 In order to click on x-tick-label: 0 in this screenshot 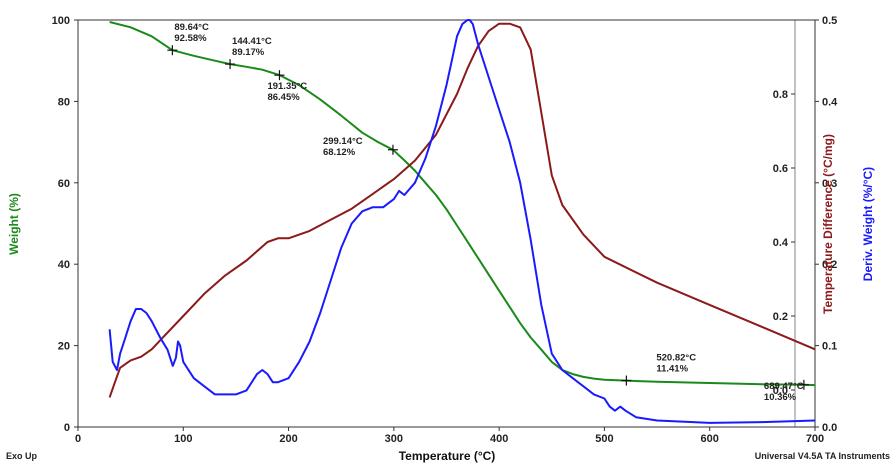, I will do `click(78, 439)`.